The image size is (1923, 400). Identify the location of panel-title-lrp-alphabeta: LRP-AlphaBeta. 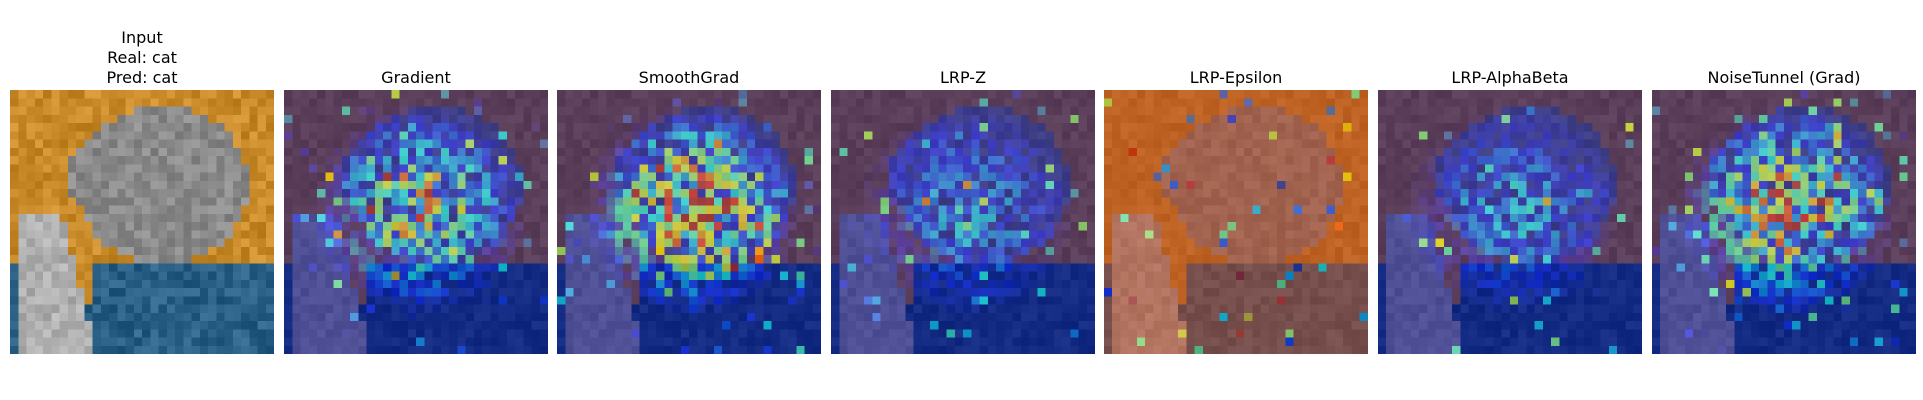
(1510, 77).